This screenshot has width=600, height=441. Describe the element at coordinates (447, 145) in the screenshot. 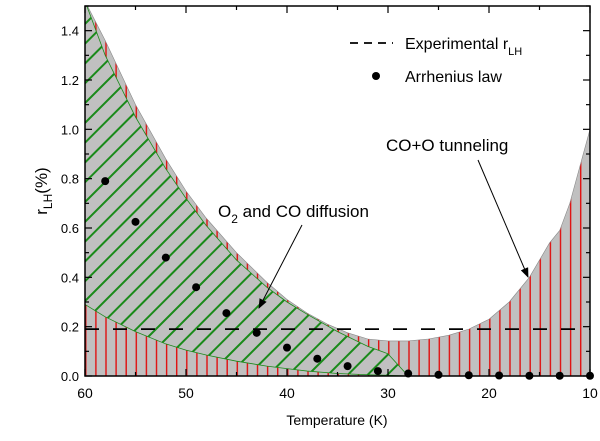

I see `svg-text: CO+O tunneling` at that location.